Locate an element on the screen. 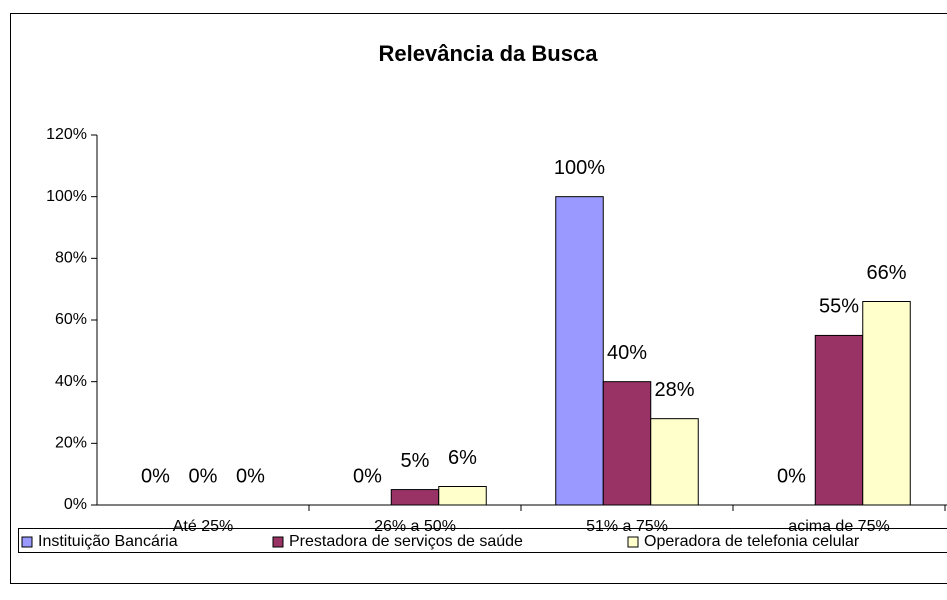  legend-box is located at coordinates (482, 540).